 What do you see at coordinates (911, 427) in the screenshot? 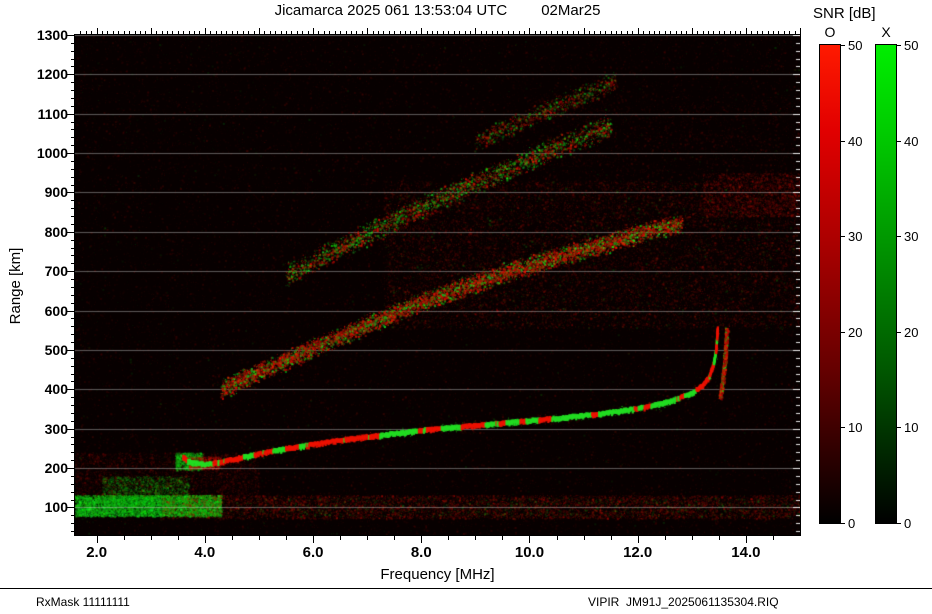
I see `colorbar-tick-label: 10` at bounding box center [911, 427].